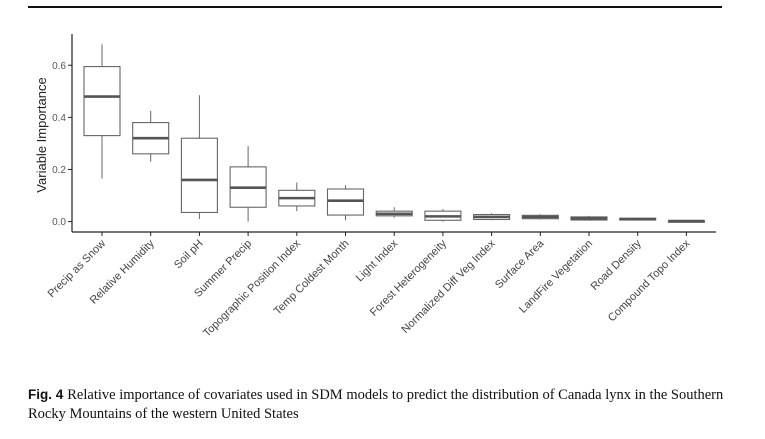 The width and height of the screenshot is (765, 439). Describe the element at coordinates (41, 134) in the screenshot. I see `y-axis-title: Variable Importance` at that location.